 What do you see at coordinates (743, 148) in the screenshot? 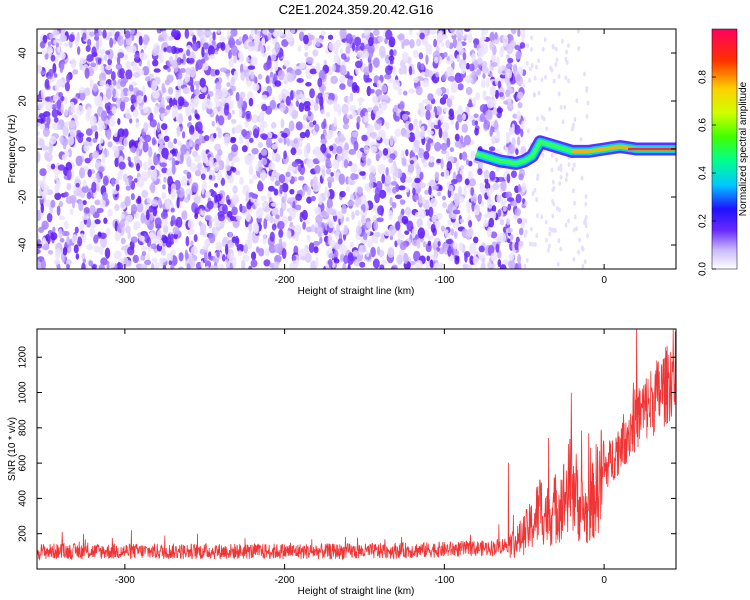
I see `colorbar-label: Normalized spectral amplitude` at bounding box center [743, 148].